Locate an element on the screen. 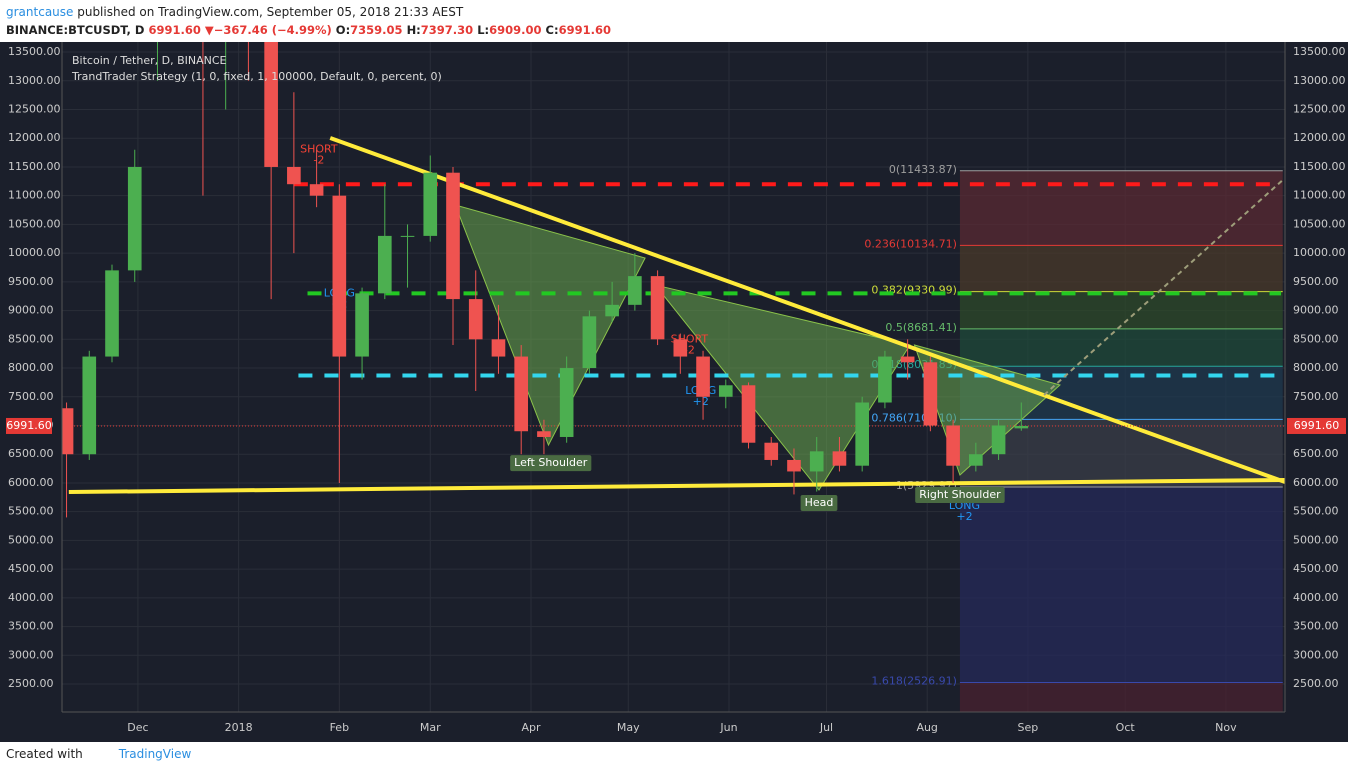 This screenshot has width=1348, height=774. ohlc: O:7359.05 H:7397.30 L:6909.00 C:6991.60 is located at coordinates (475, 30).